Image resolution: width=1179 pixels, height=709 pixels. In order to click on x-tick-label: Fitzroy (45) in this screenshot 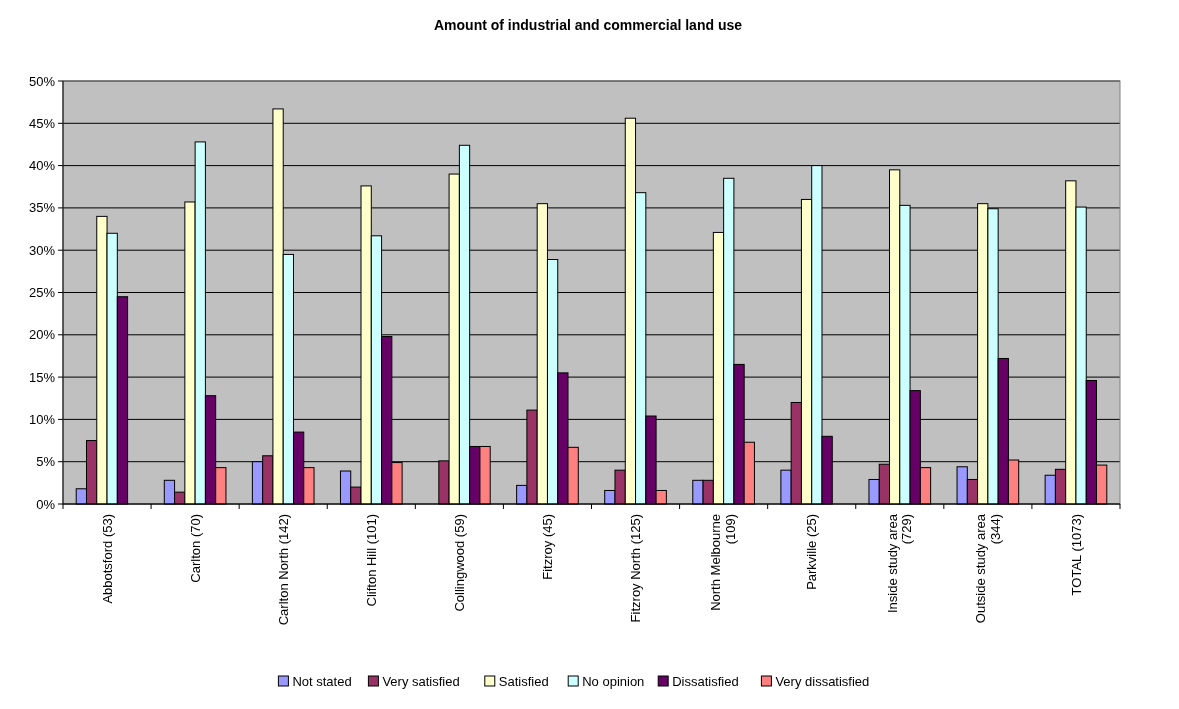, I will do `click(548, 547)`.